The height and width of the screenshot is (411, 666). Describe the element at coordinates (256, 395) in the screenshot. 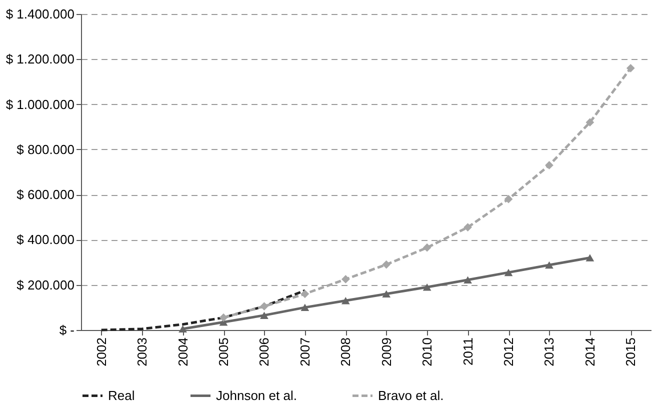

I see `legend-label: Johnson et al.` at that location.